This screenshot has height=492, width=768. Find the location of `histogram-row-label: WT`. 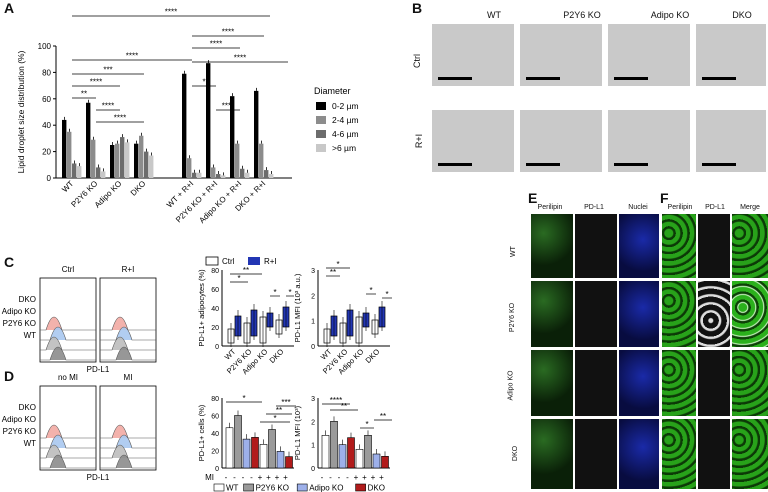

histogram-row-label: WT is located at coordinates (30, 443).